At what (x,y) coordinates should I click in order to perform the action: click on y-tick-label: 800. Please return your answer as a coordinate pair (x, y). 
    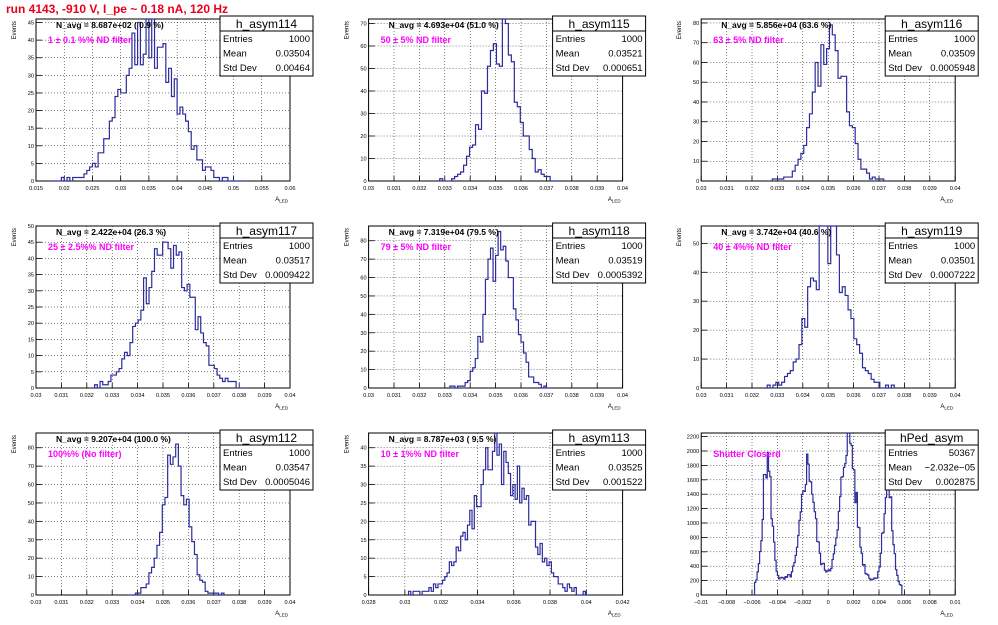
    Looking at the image, I should click on (694, 538).